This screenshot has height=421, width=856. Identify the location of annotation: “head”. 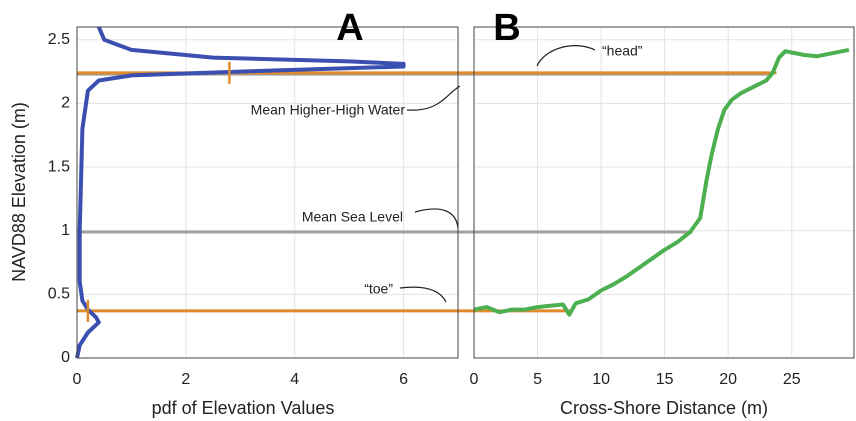
(622, 51).